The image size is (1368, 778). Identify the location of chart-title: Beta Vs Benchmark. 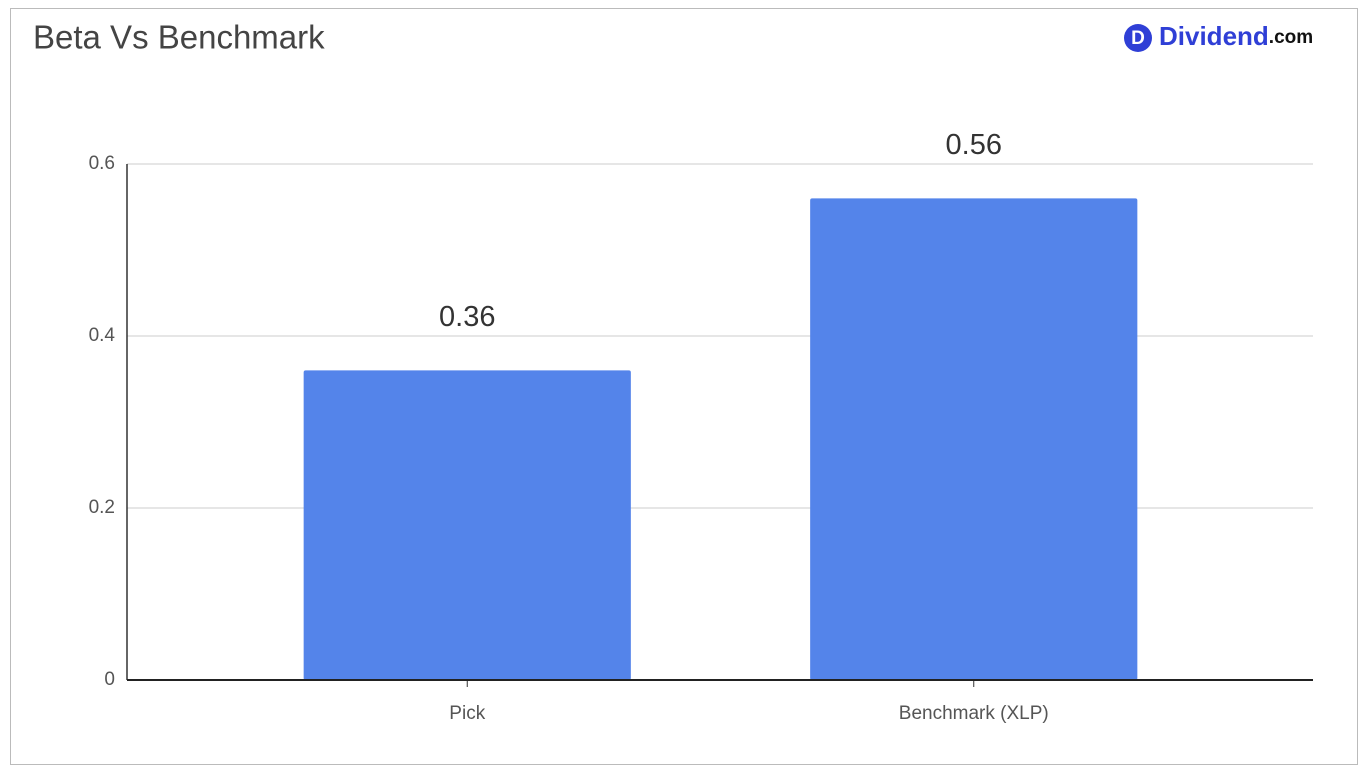
(179, 37).